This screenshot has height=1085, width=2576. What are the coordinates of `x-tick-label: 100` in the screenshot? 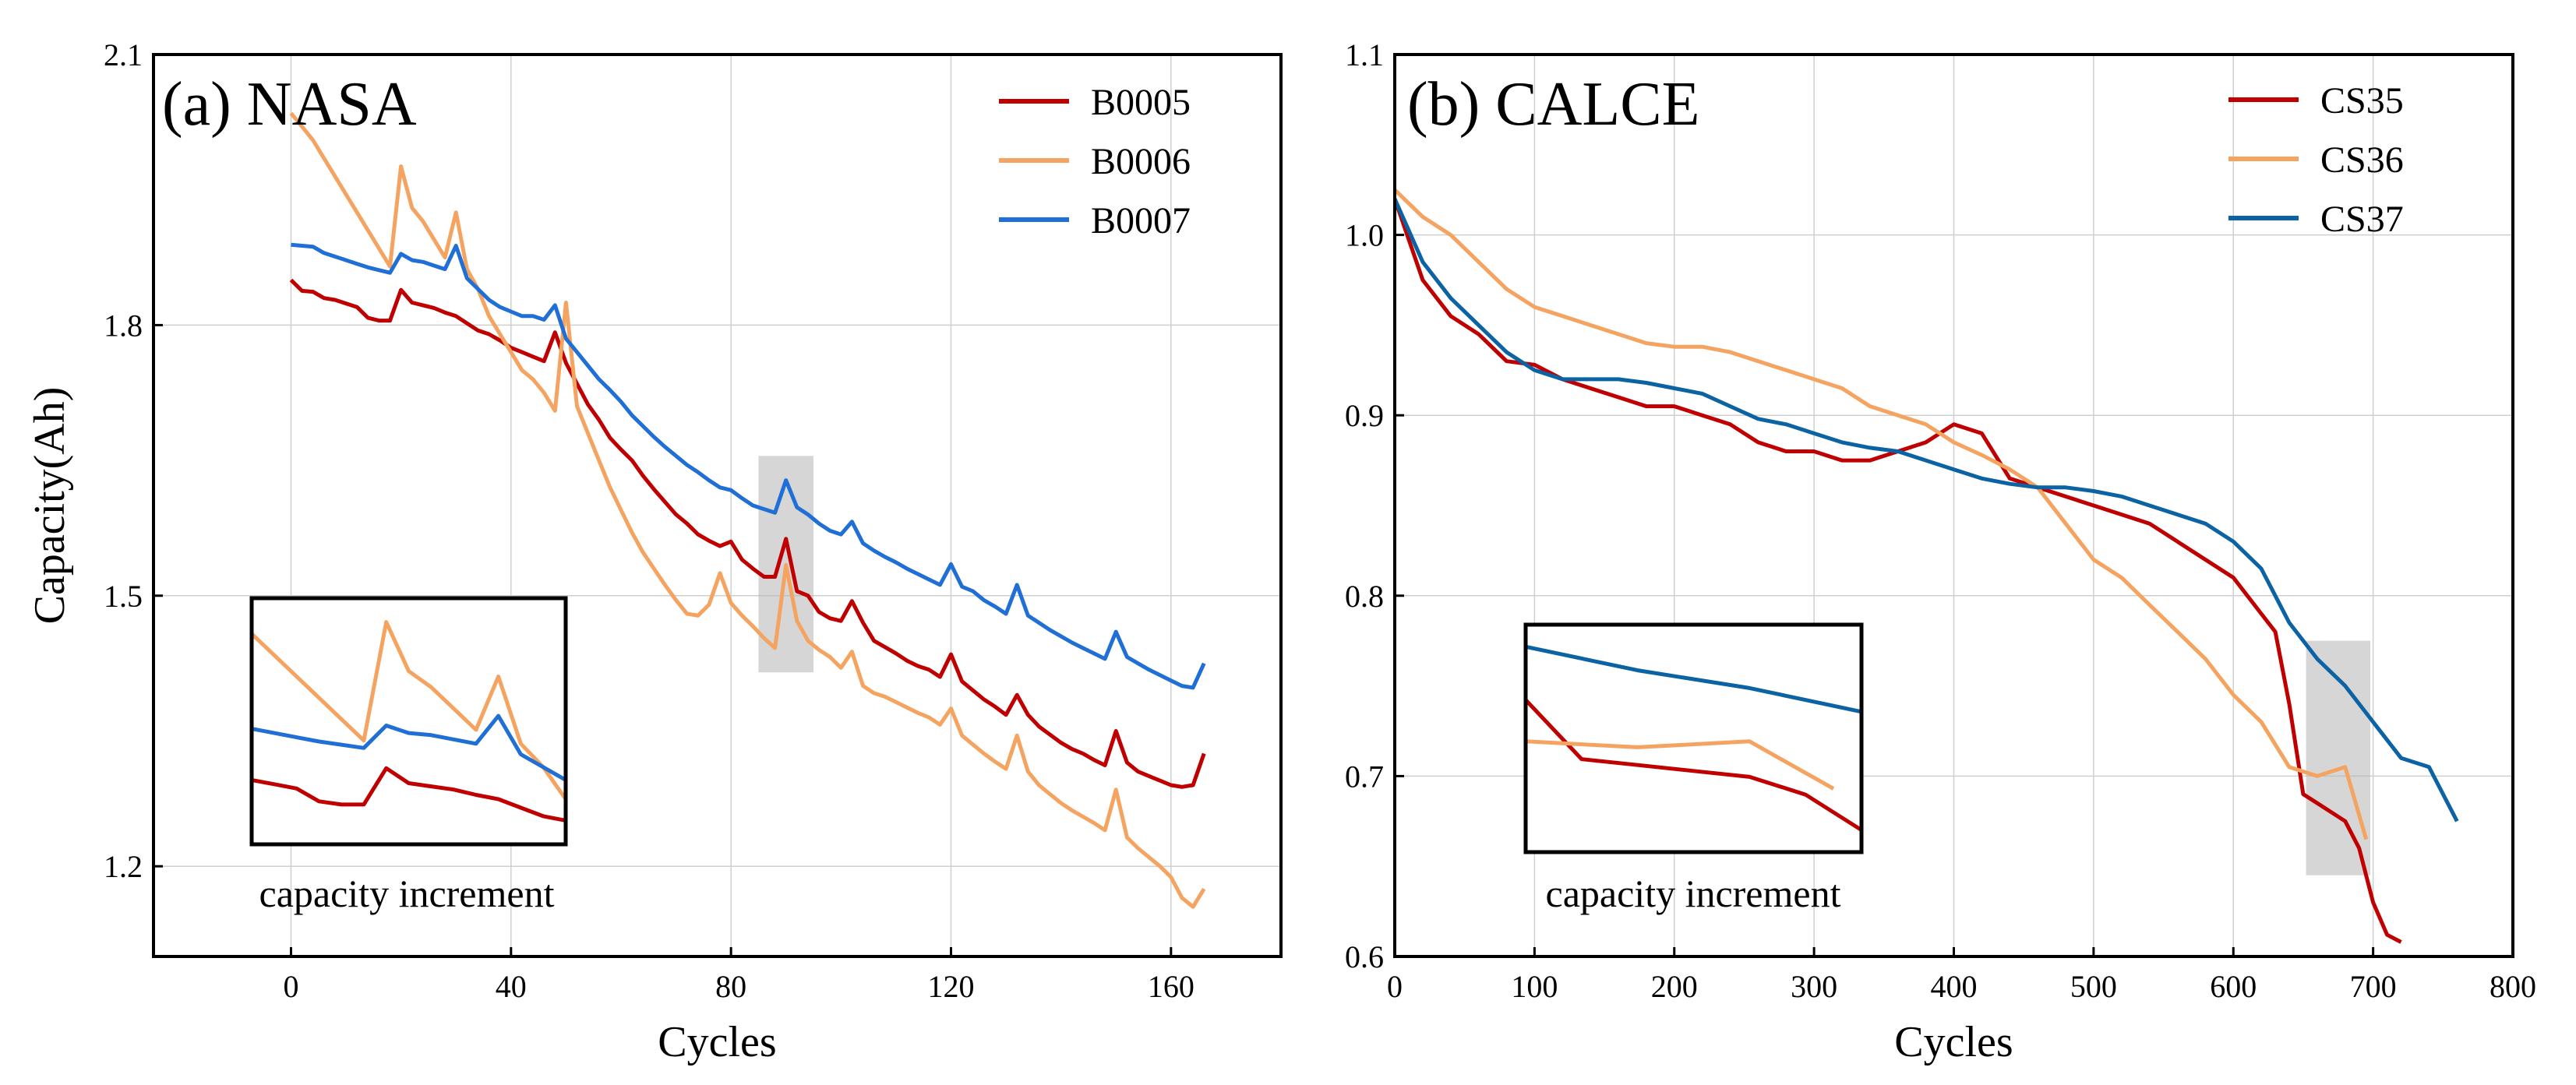 It's located at (1534, 986).